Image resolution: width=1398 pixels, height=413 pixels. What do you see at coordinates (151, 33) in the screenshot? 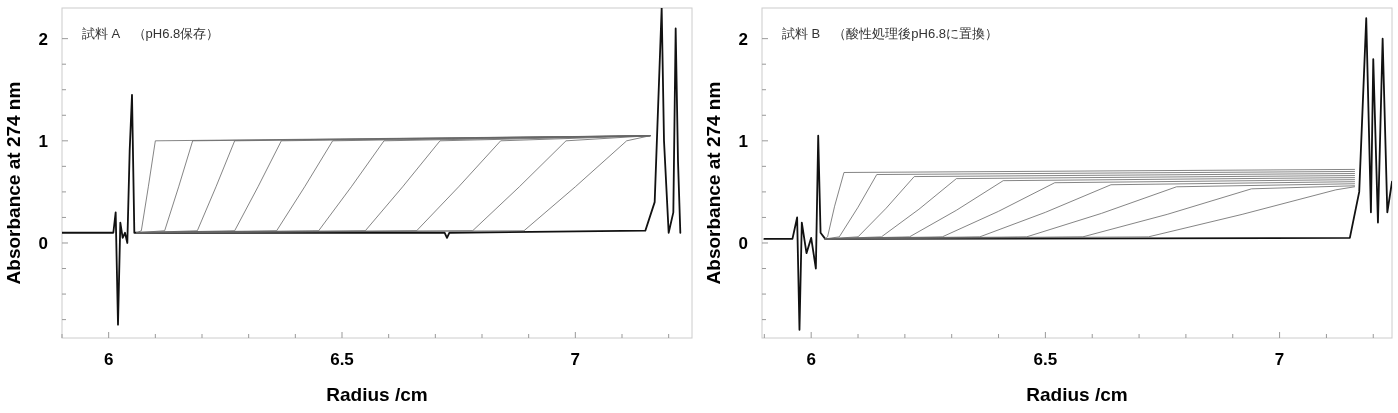
I see `text: 試料 A （pH6.8保存）` at bounding box center [151, 33].